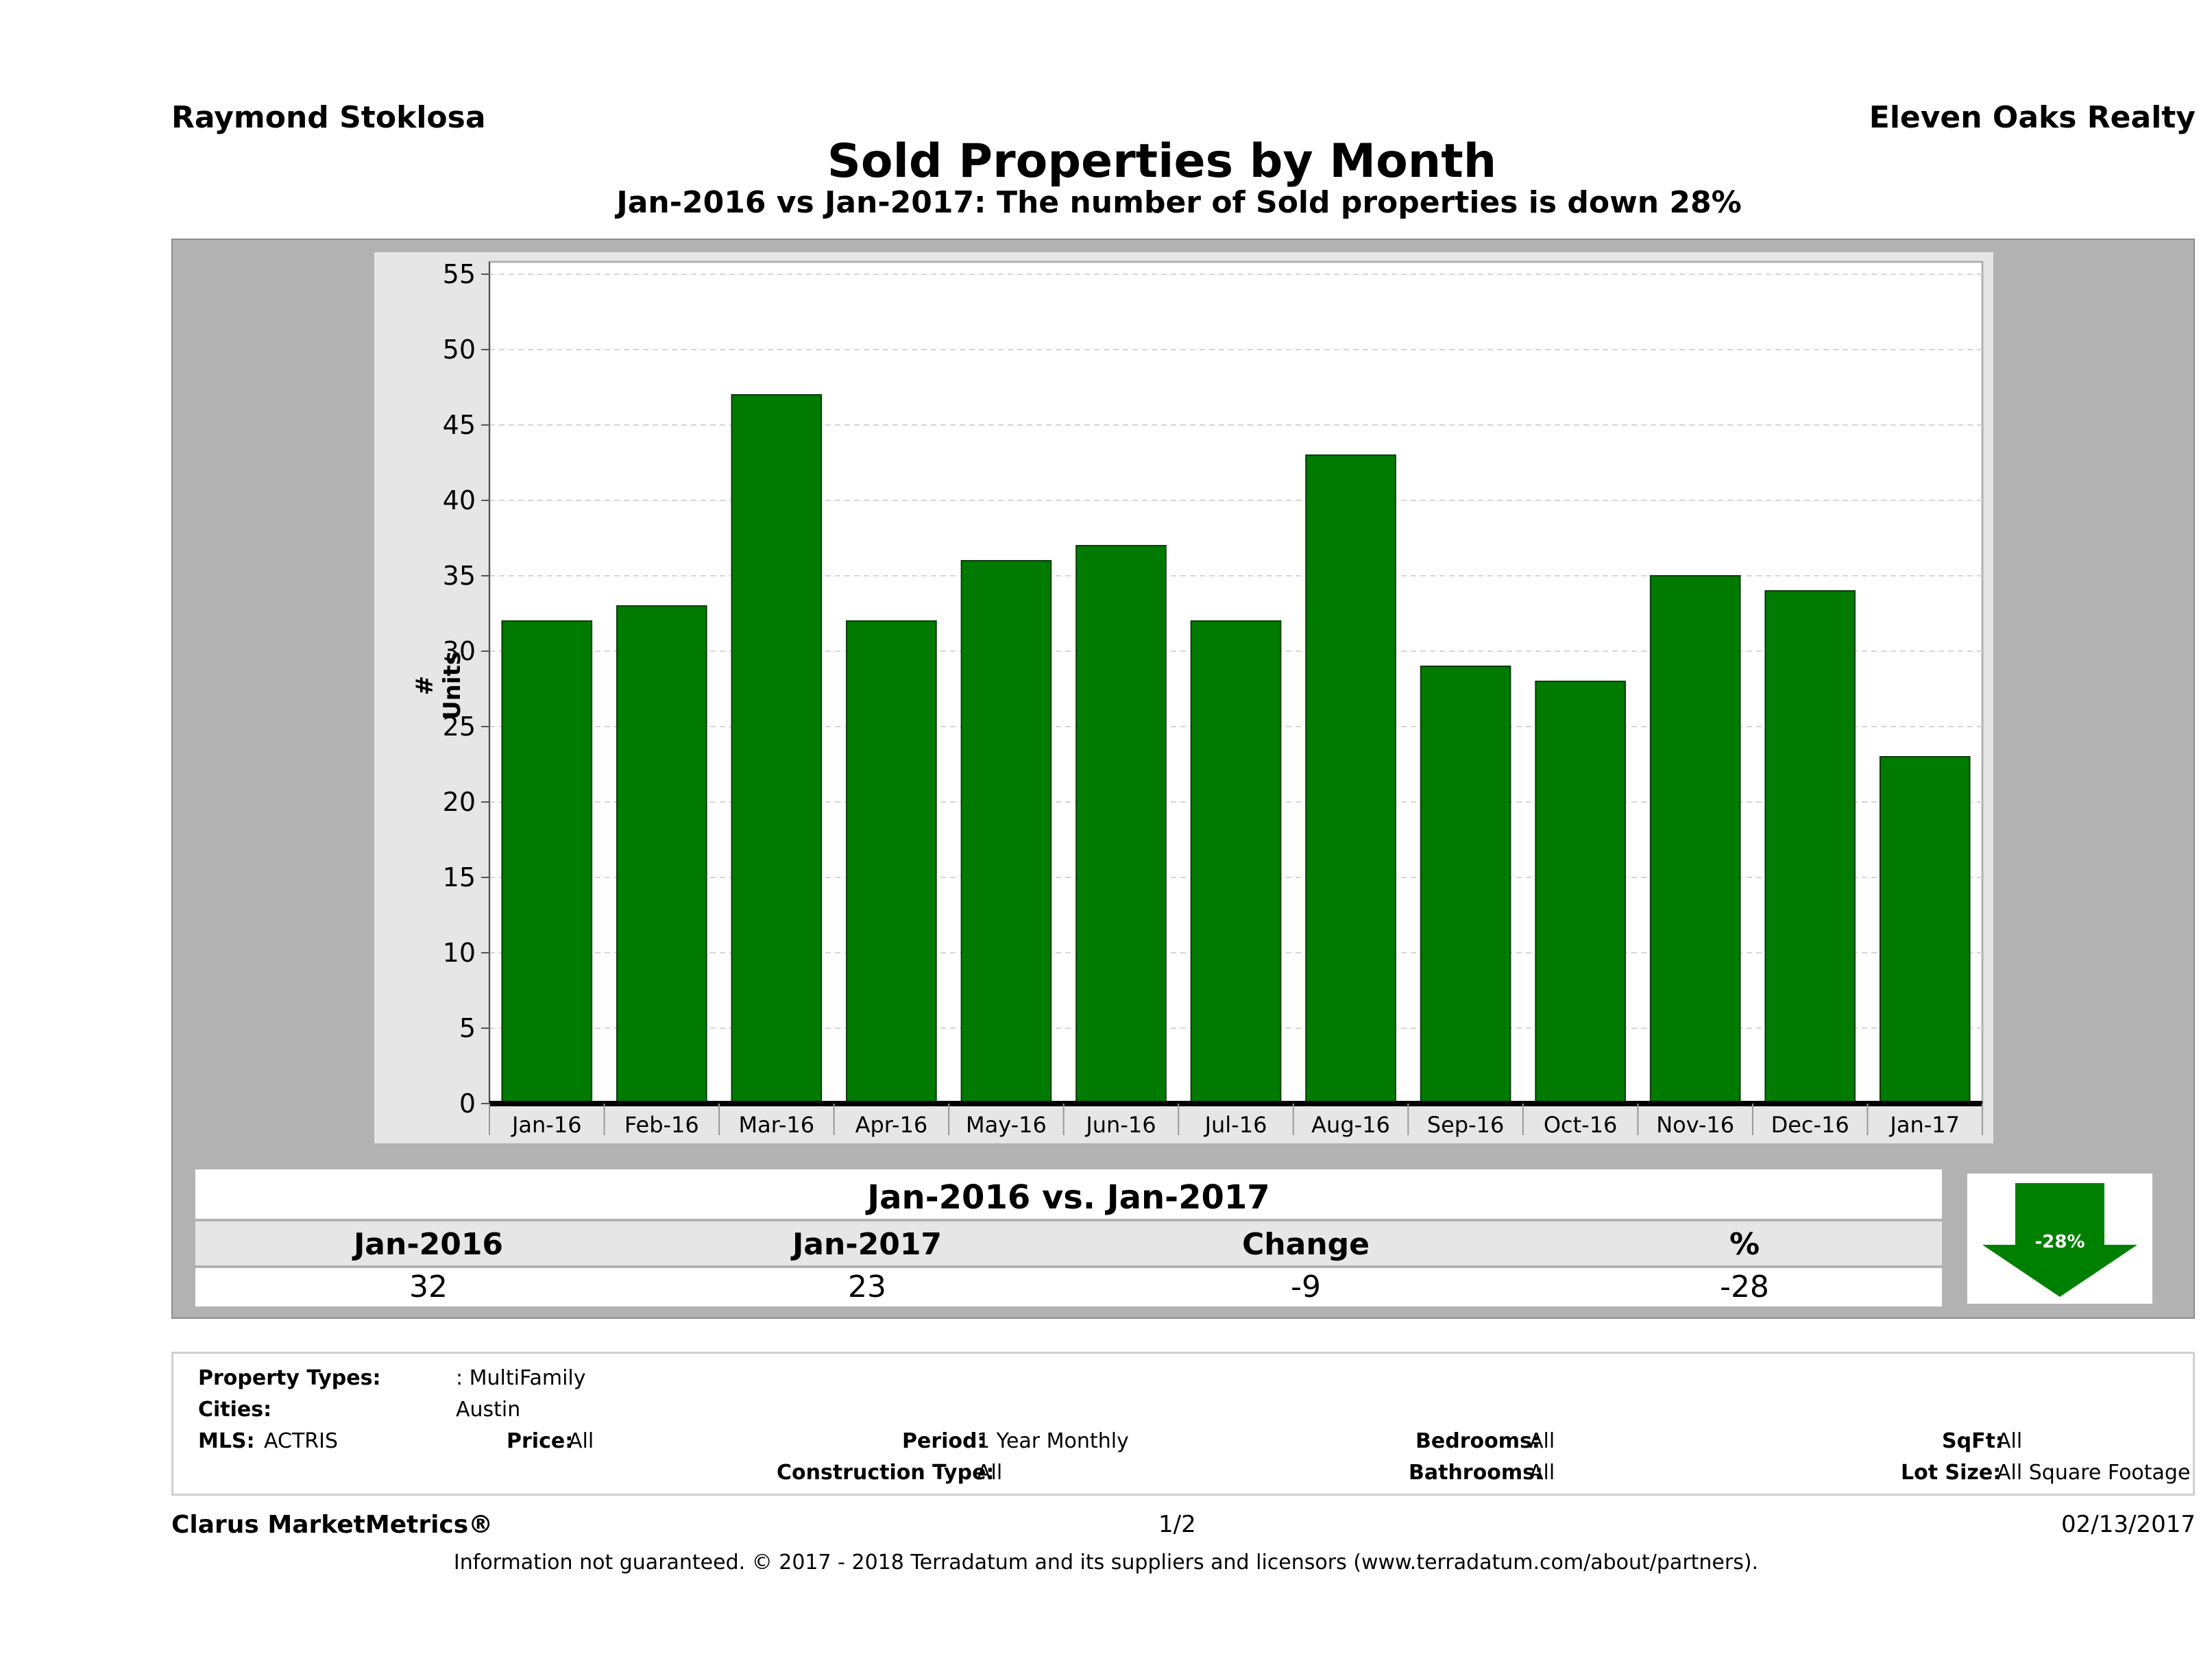 This screenshot has width=2212, height=1678. I want to click on cities-label: Cities:, so click(235, 1410).